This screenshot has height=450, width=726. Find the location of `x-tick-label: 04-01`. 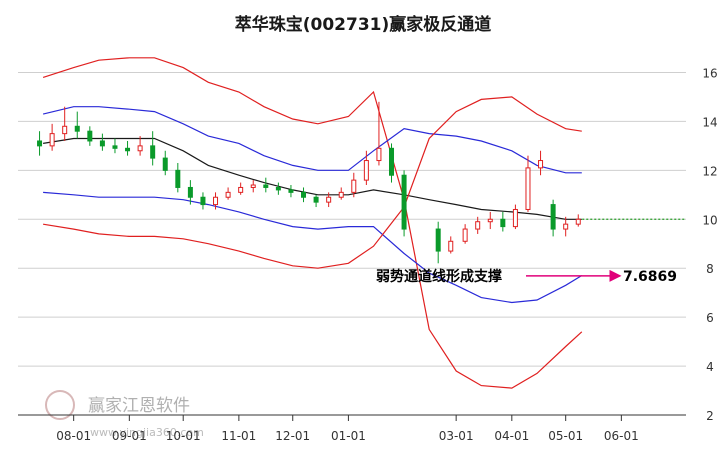

x-tick-label: 04-01 is located at coordinates (511, 436).